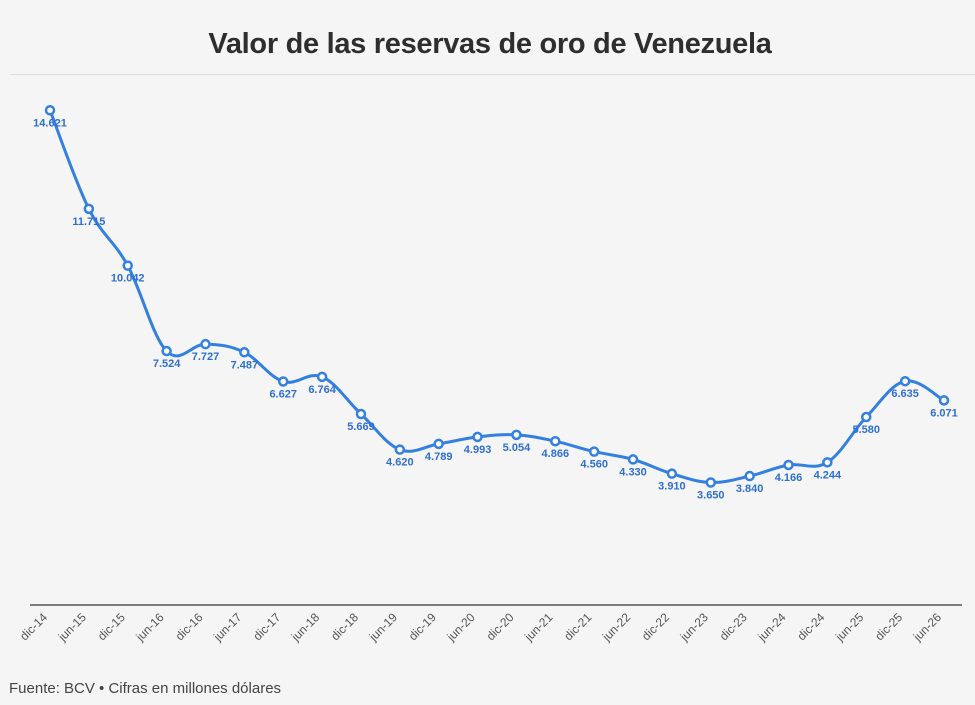 The width and height of the screenshot is (975, 705). What do you see at coordinates (422, 626) in the screenshot?
I see `x-tick-dic-19: dic-19` at bounding box center [422, 626].